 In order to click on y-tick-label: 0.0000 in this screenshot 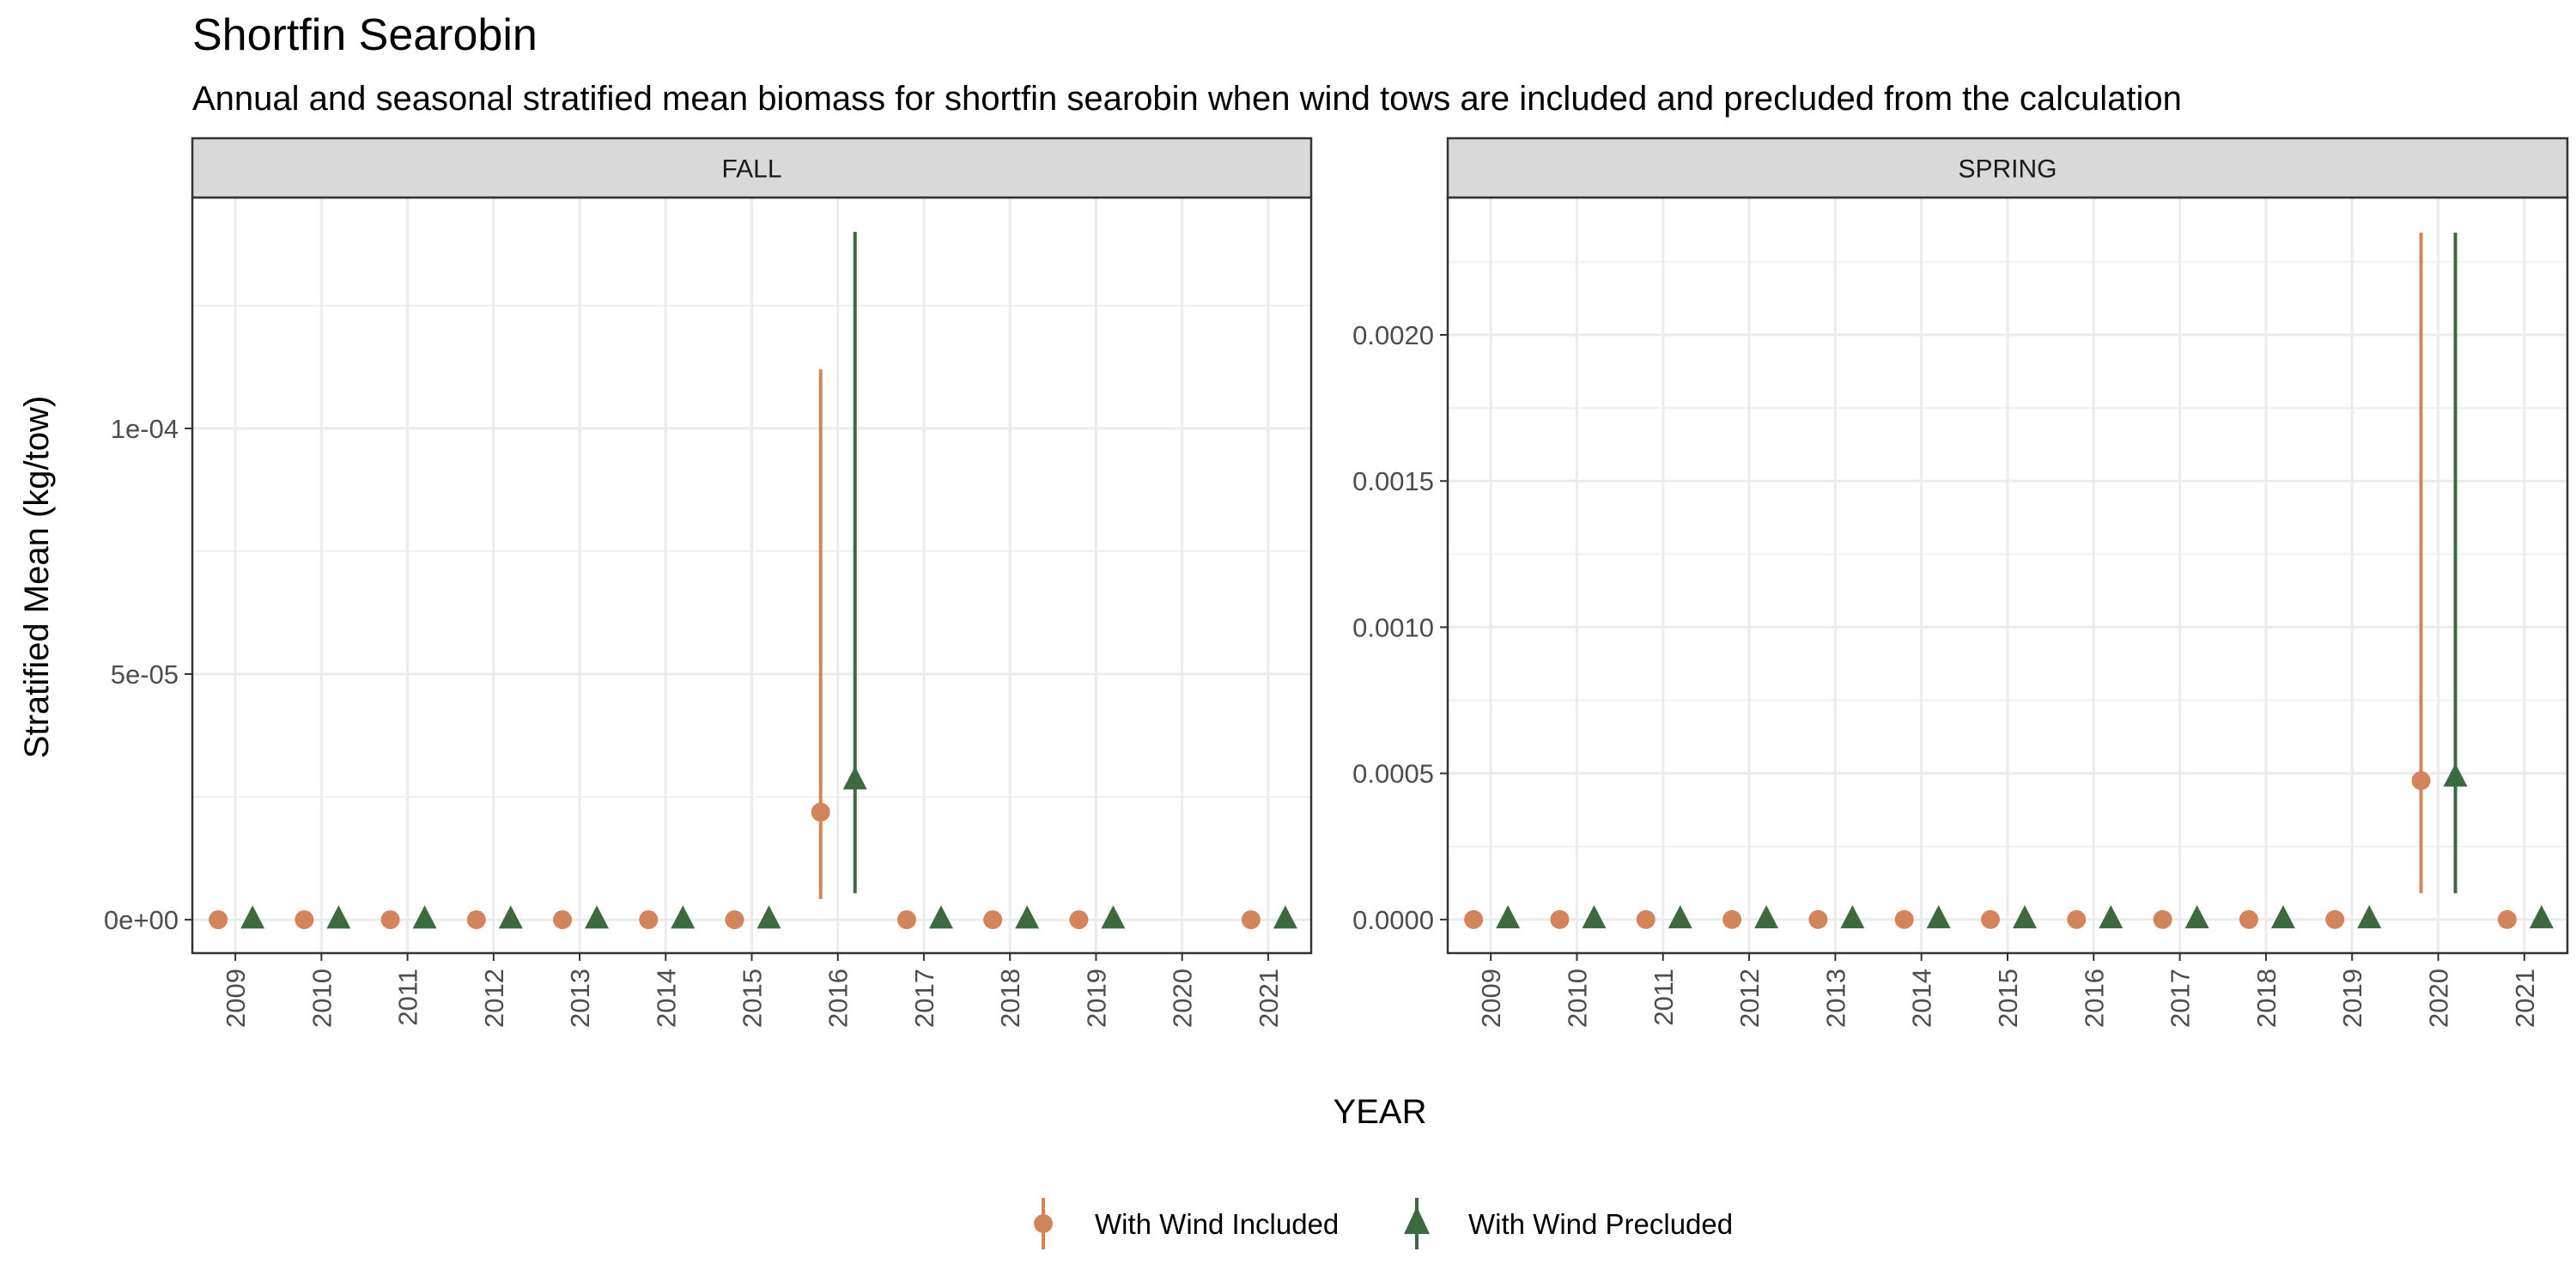, I will do `click(1393, 920)`.